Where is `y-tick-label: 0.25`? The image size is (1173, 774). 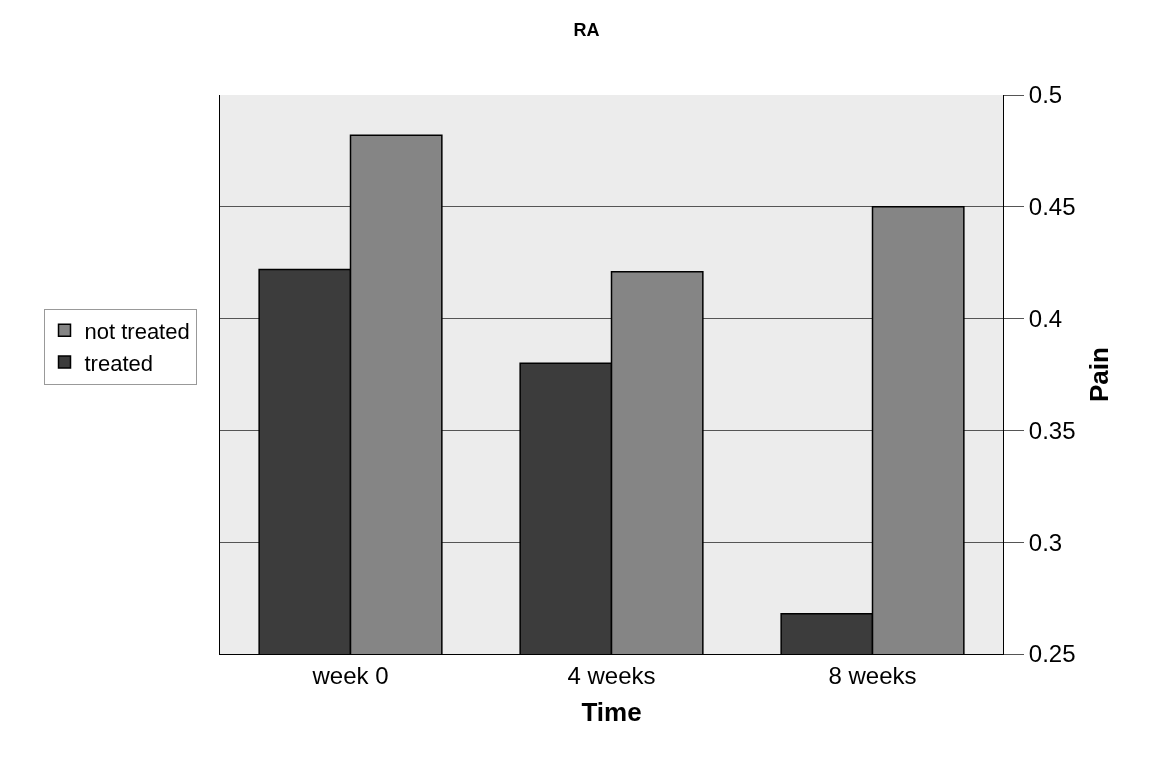 y-tick-label: 0.25 is located at coordinates (1052, 654).